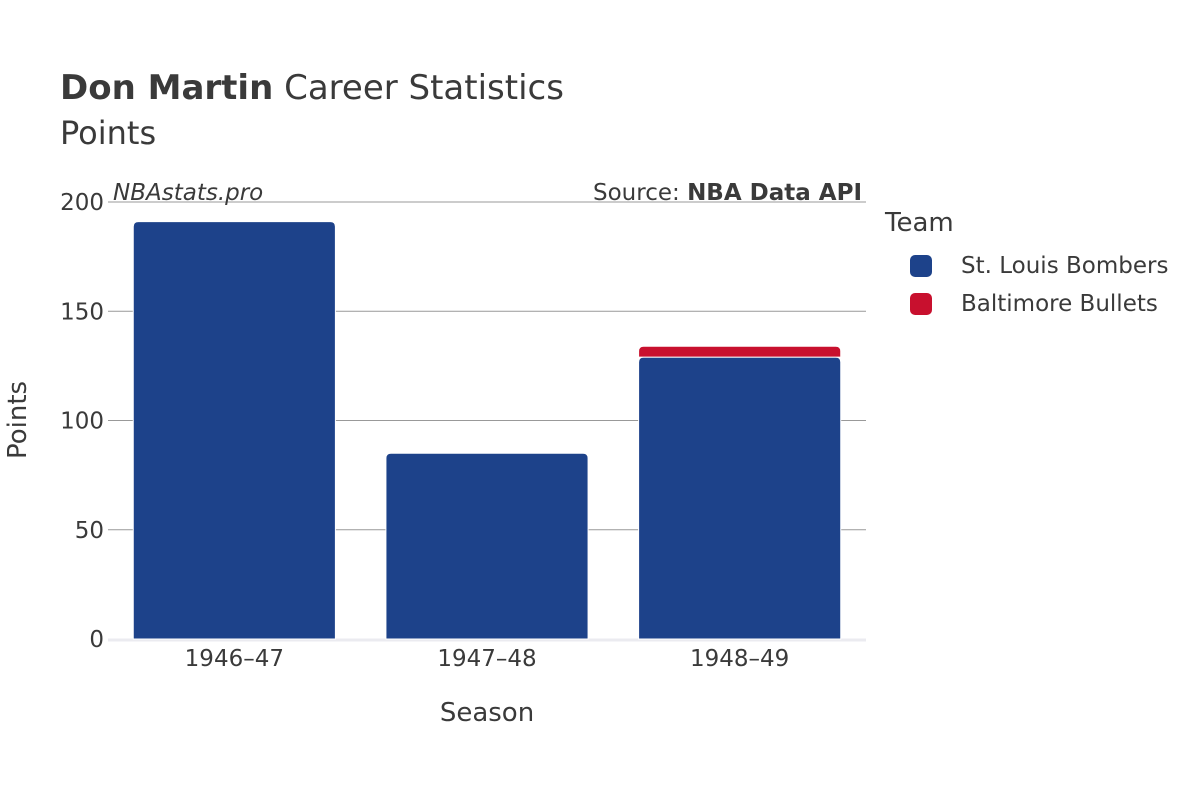  Describe the element at coordinates (921, 304) in the screenshot. I see `legend-swatch-baltimore-bullets` at that location.